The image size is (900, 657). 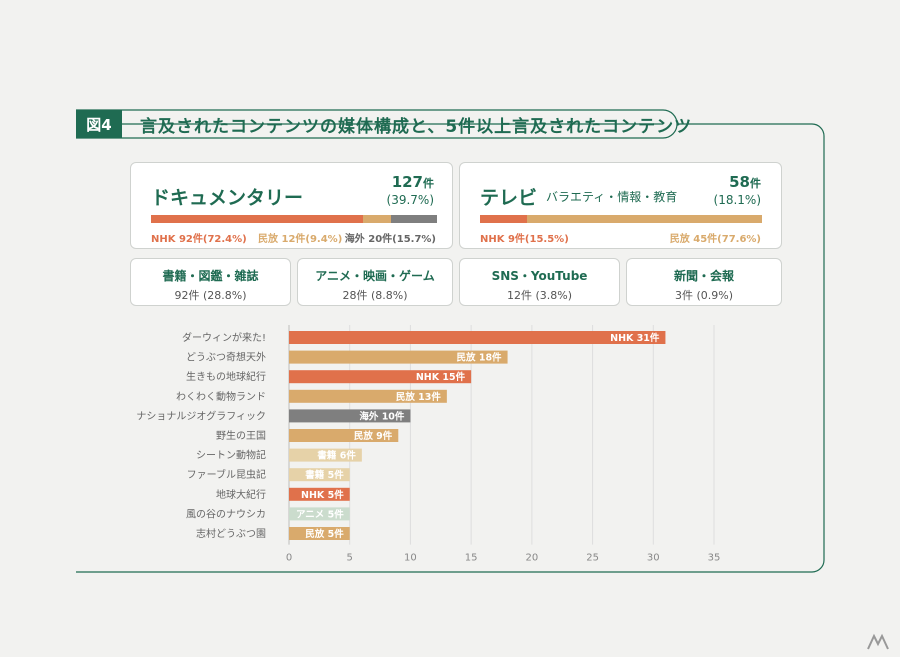 I want to click on bar-data-label: NHK 5件, so click(x=322, y=495).